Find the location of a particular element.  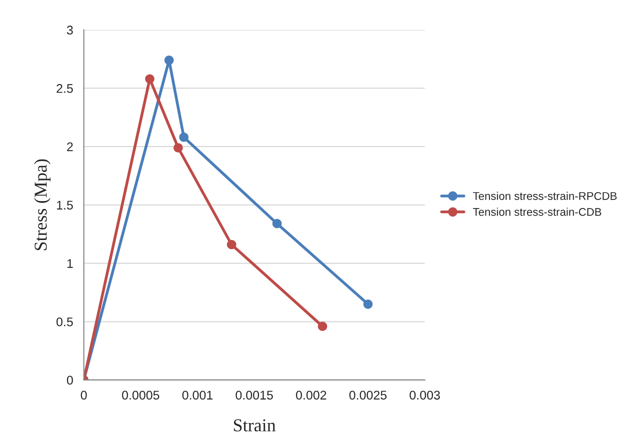

y-tick-label: 2 is located at coordinates (70, 147).